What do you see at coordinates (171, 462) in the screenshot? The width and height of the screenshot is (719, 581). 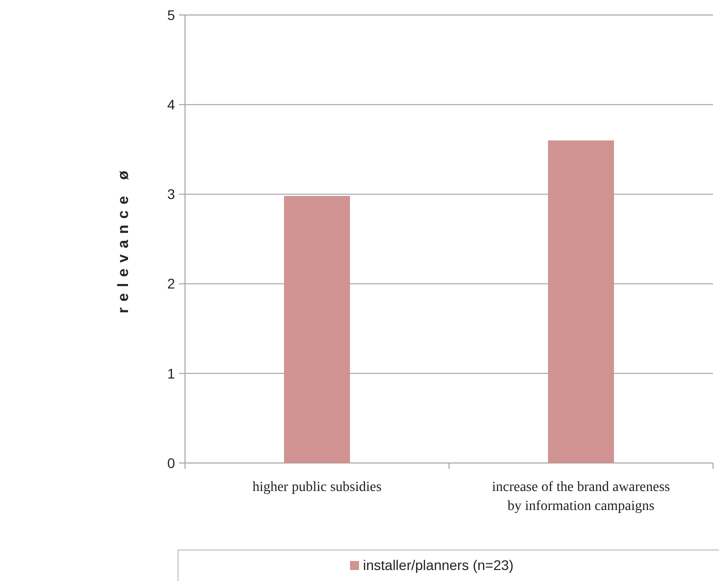 I see `y-tick-label: 0` at bounding box center [171, 462].